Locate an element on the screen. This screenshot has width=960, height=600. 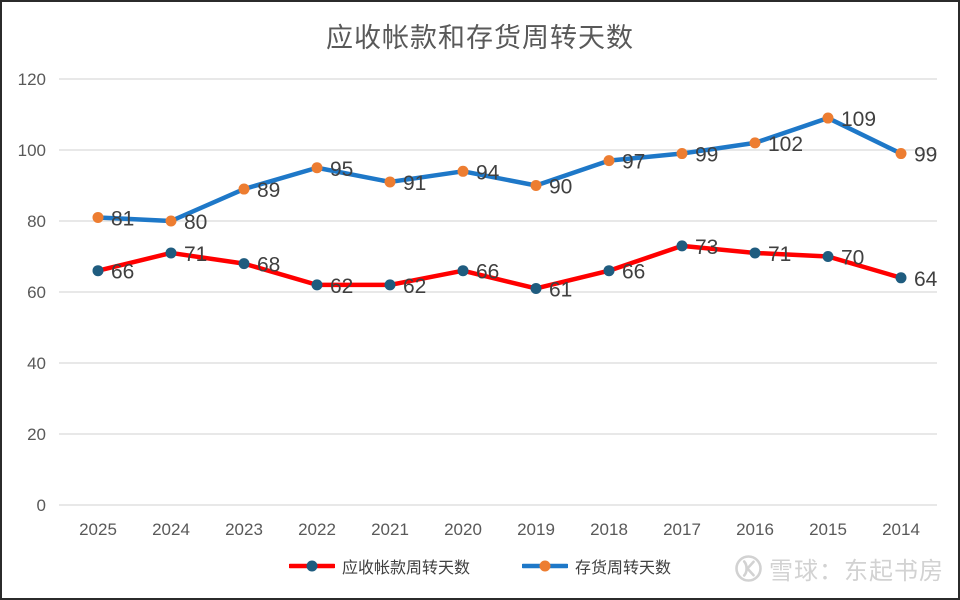
svg-text: 95 is located at coordinates (341, 169).